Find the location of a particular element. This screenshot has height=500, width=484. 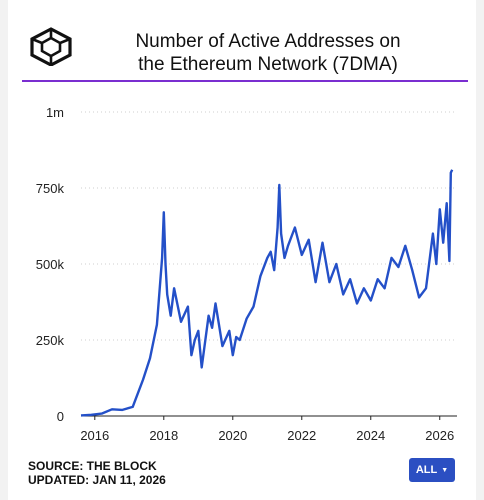

x-tick-label: 2018 is located at coordinates (163, 435).